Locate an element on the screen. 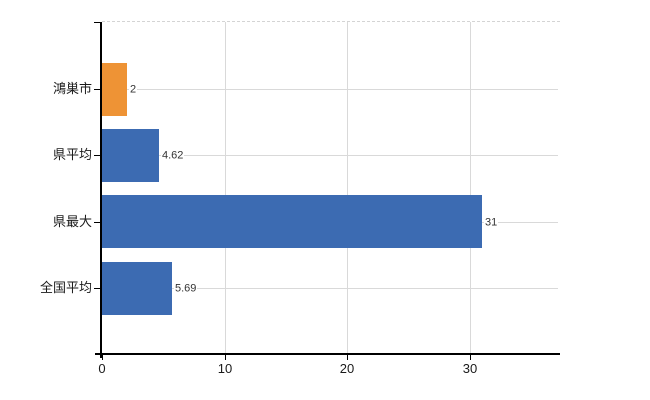 This screenshot has height=400, width=650. category-label: 全国平均 is located at coordinates (65, 287).